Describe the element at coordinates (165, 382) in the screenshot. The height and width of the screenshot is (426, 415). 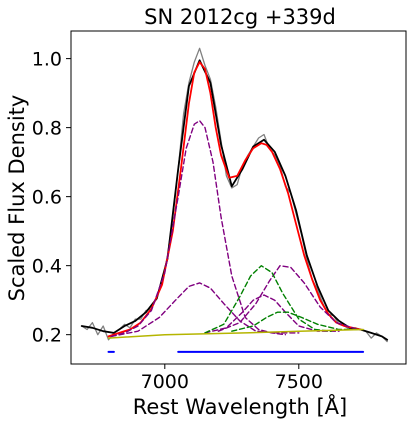
I see `x-tick-label: 7000` at that location.